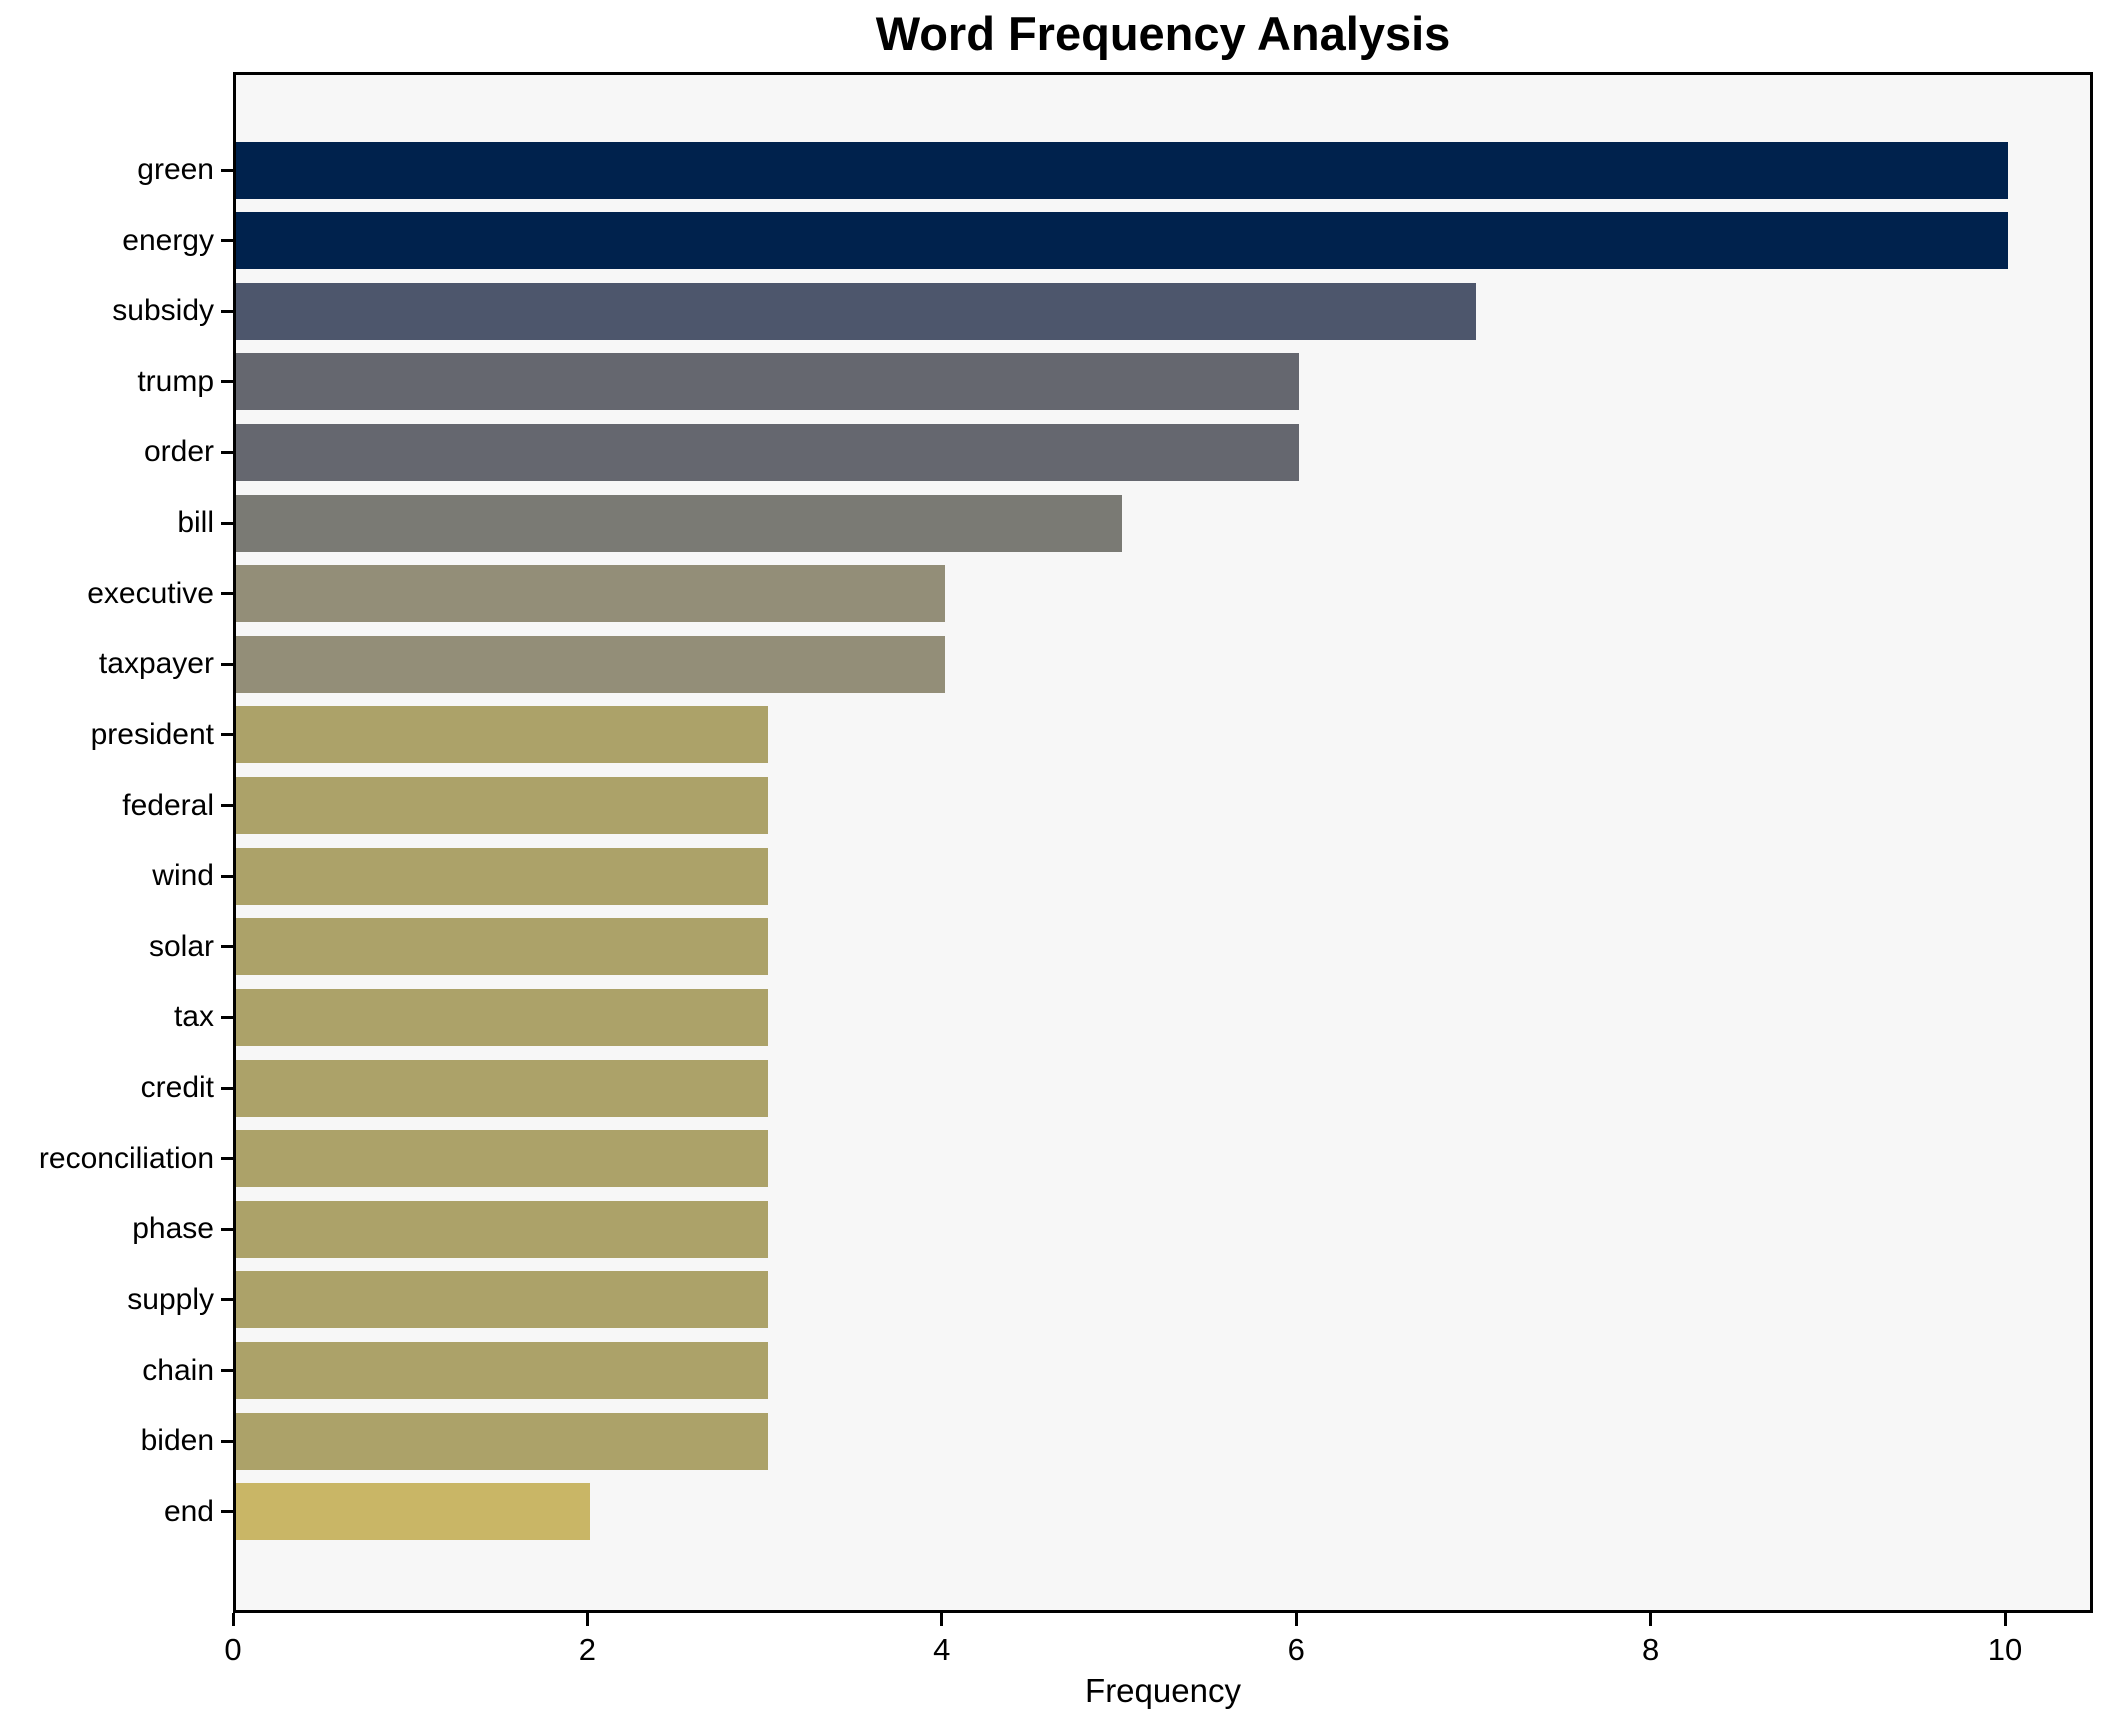 This screenshot has height=1722, width=2113. I want to click on y-tick-label-supply: supply, so click(170, 1299).